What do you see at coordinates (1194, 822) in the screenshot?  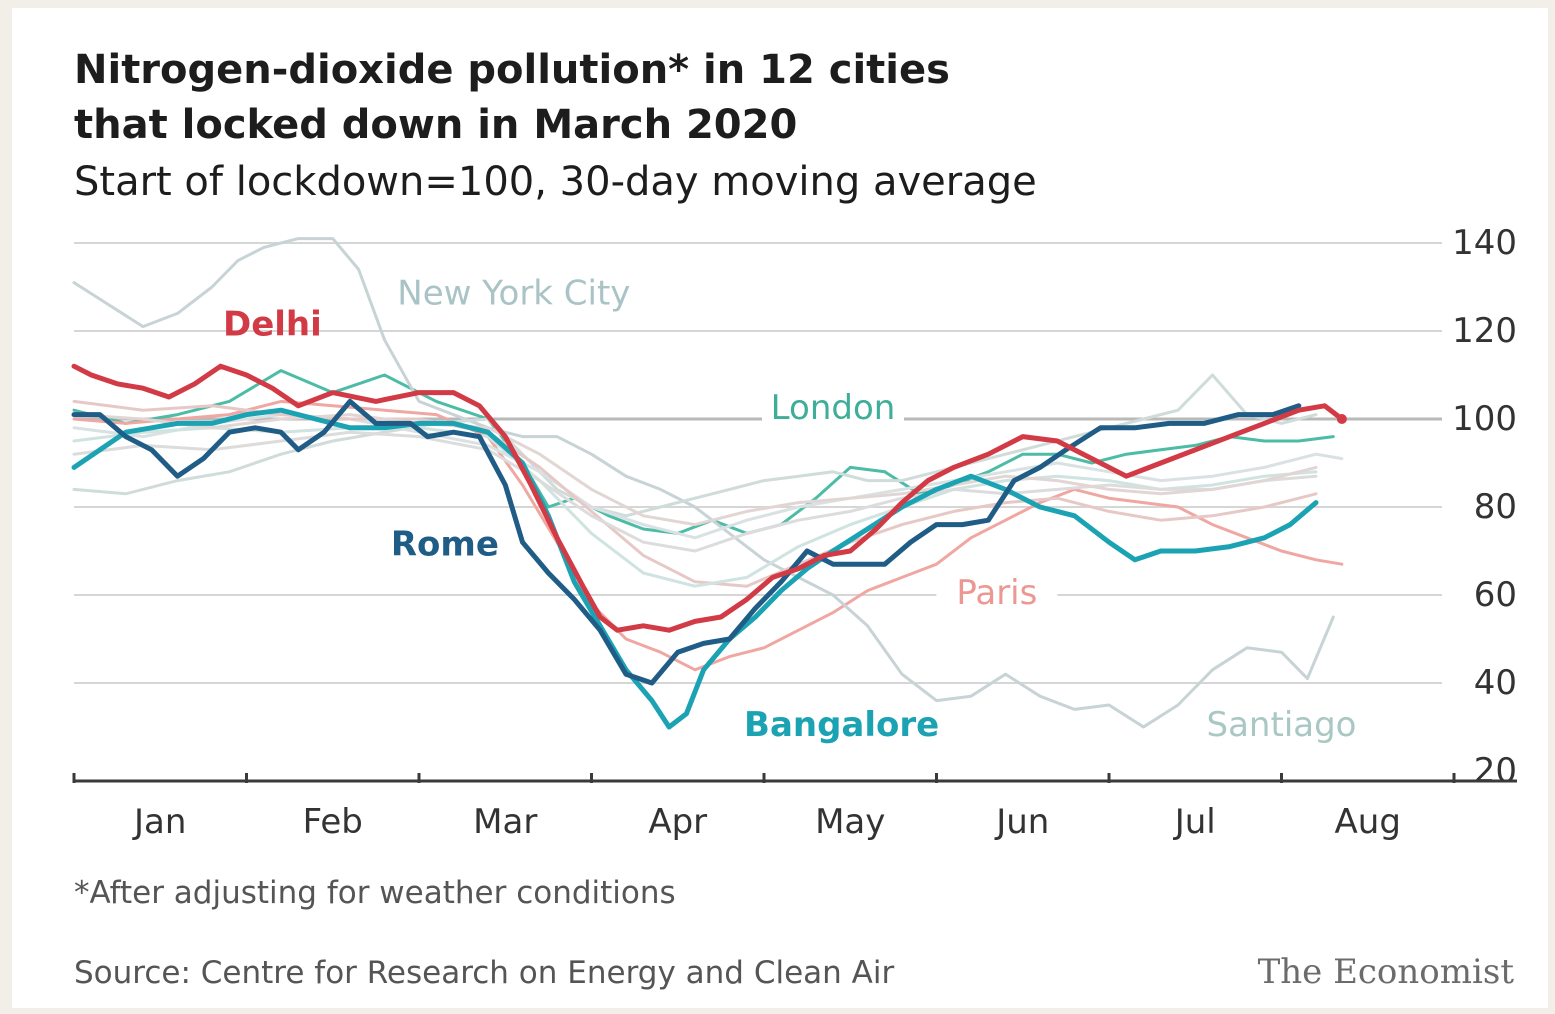 I see `x-tick-jul: Jul` at bounding box center [1194, 822].